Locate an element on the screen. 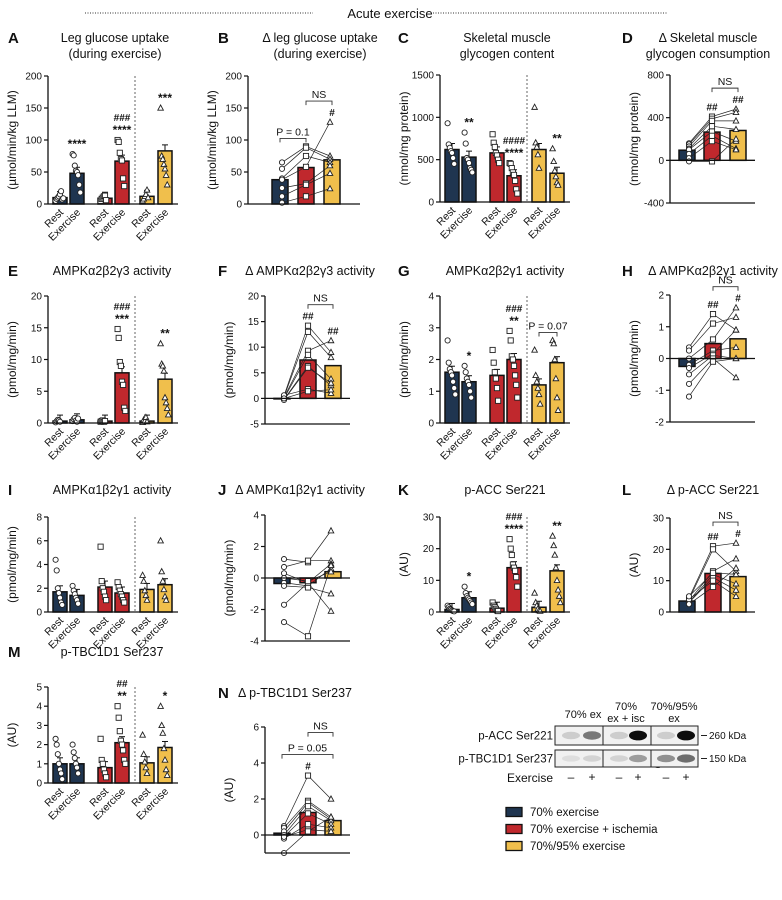 This screenshot has width=782, height=900. bracket-label: P = 0.05 is located at coordinates (307, 749).